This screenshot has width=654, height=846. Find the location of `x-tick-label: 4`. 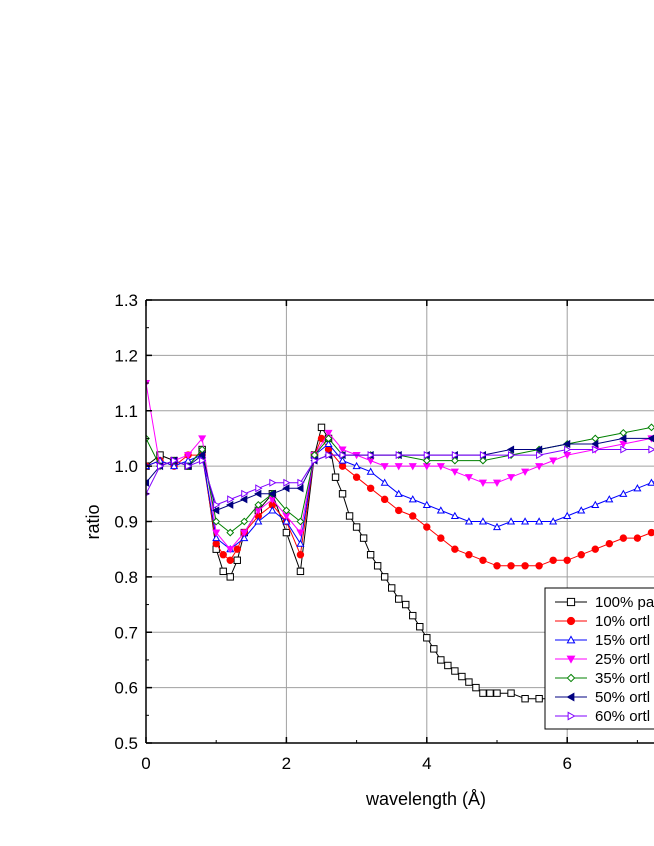

x-tick-label: 4 is located at coordinates (426, 763).